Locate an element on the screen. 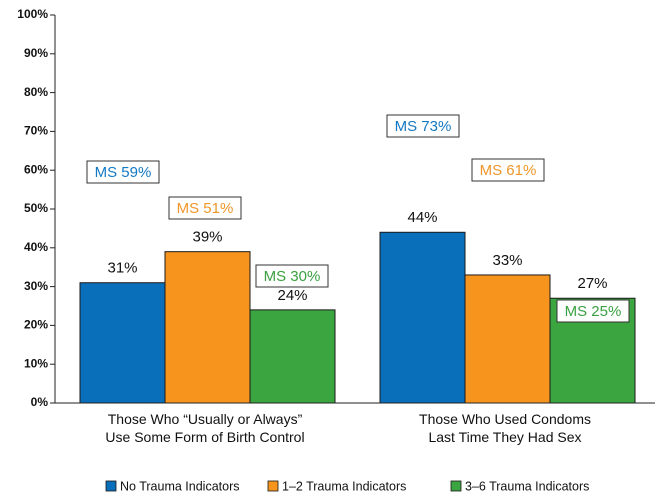  annotation: MS 30% is located at coordinates (292, 276).